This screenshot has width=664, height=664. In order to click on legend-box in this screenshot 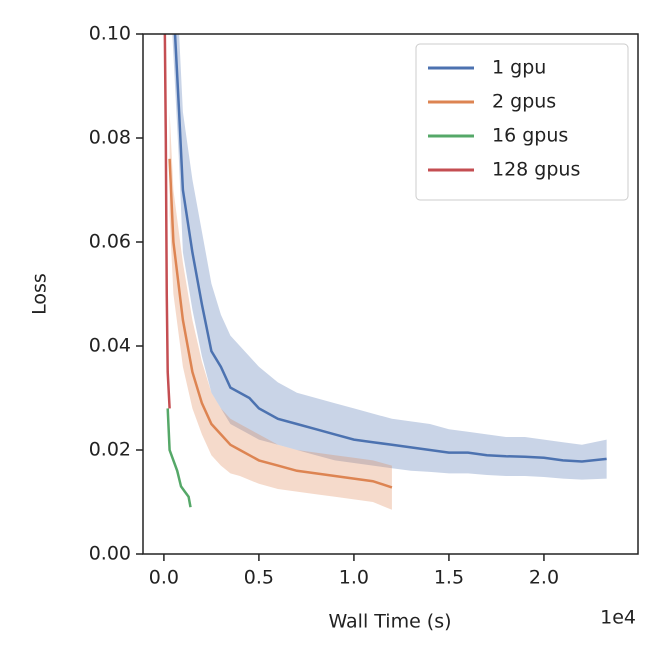, I will do `click(522, 122)`.